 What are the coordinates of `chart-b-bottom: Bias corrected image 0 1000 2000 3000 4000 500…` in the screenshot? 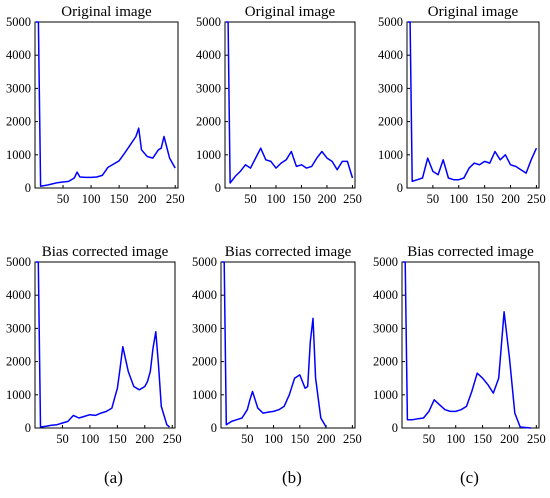 It's located at (277, 345).